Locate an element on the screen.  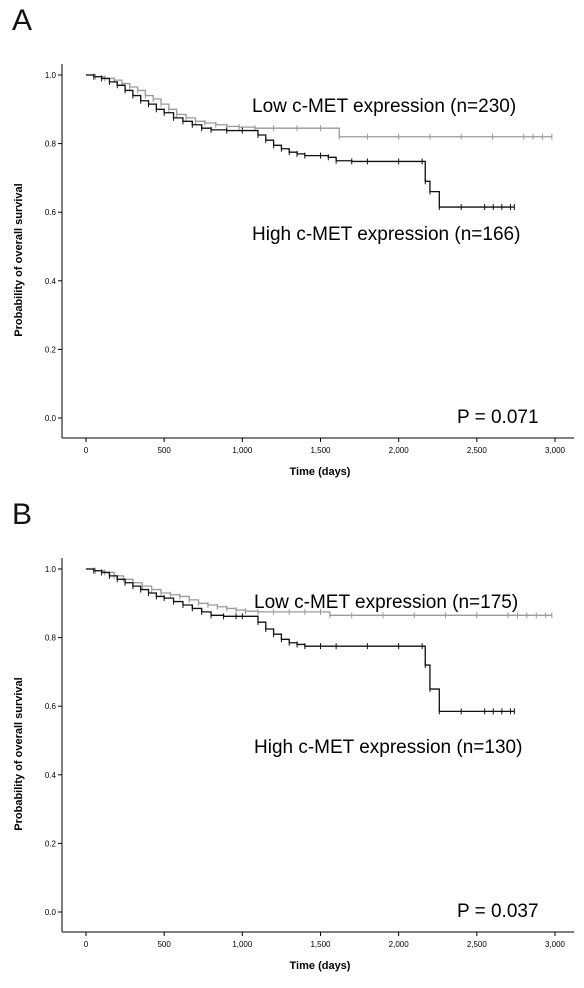
series-label-high: High c-MET expression (n=166) is located at coordinates (386, 234).